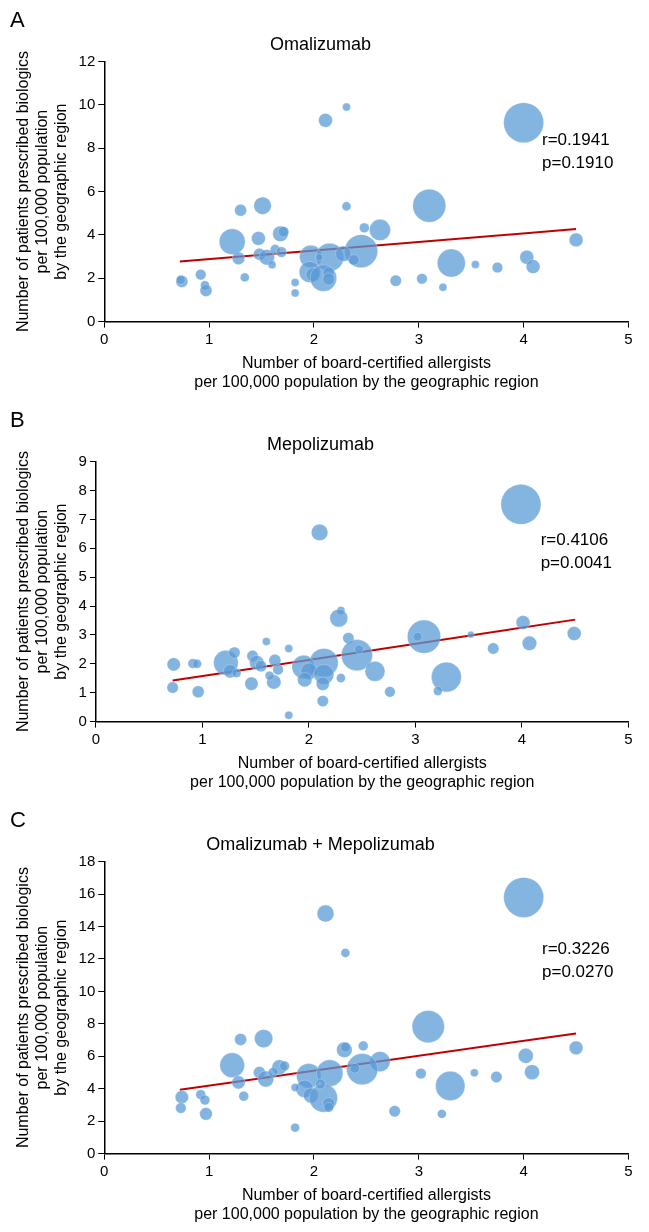 The width and height of the screenshot is (649, 1232). What do you see at coordinates (578, 971) in the screenshot?
I see `annotation: p=0.0270` at bounding box center [578, 971].